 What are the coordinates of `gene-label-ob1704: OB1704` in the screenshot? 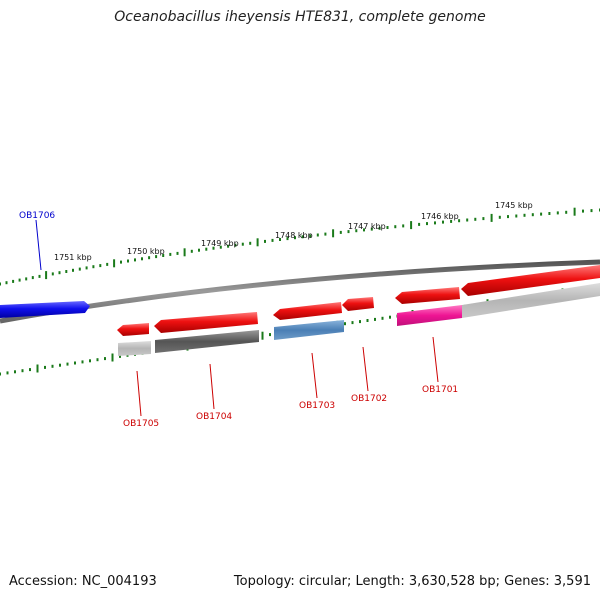 It's located at (214, 417).